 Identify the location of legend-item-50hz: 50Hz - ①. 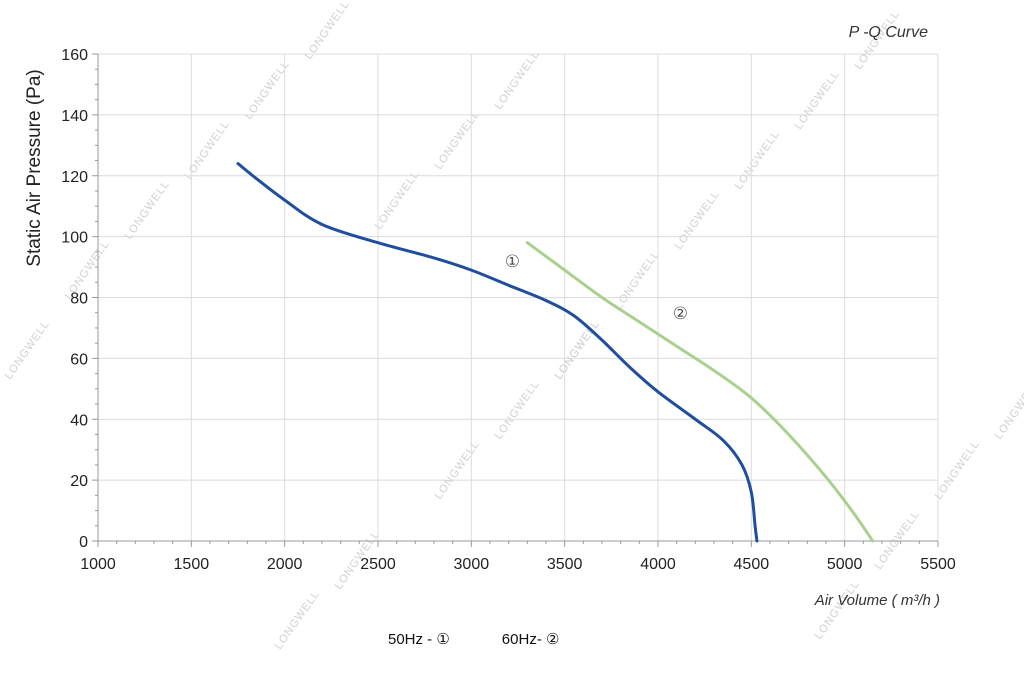
(419, 639).